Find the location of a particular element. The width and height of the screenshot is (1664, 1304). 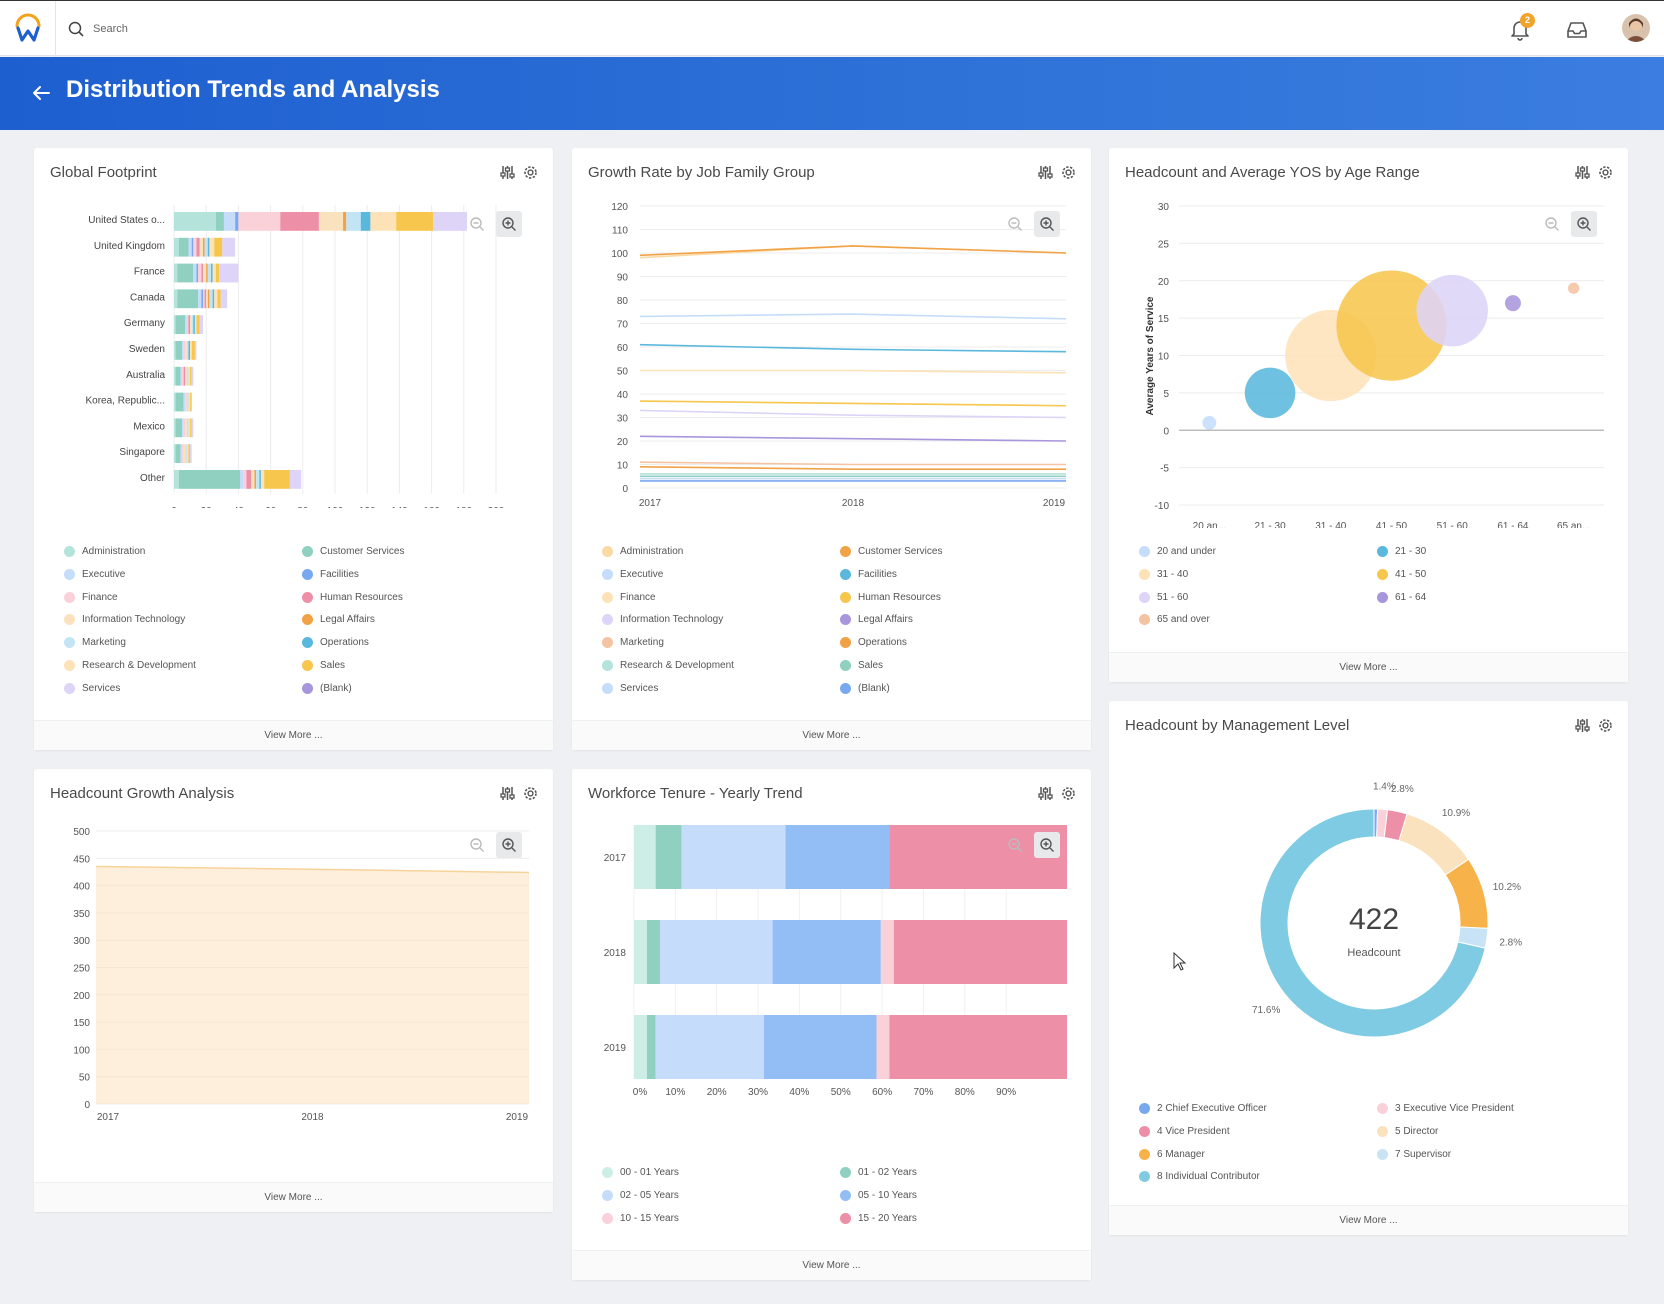

workday-logo is located at coordinates (28, 29).